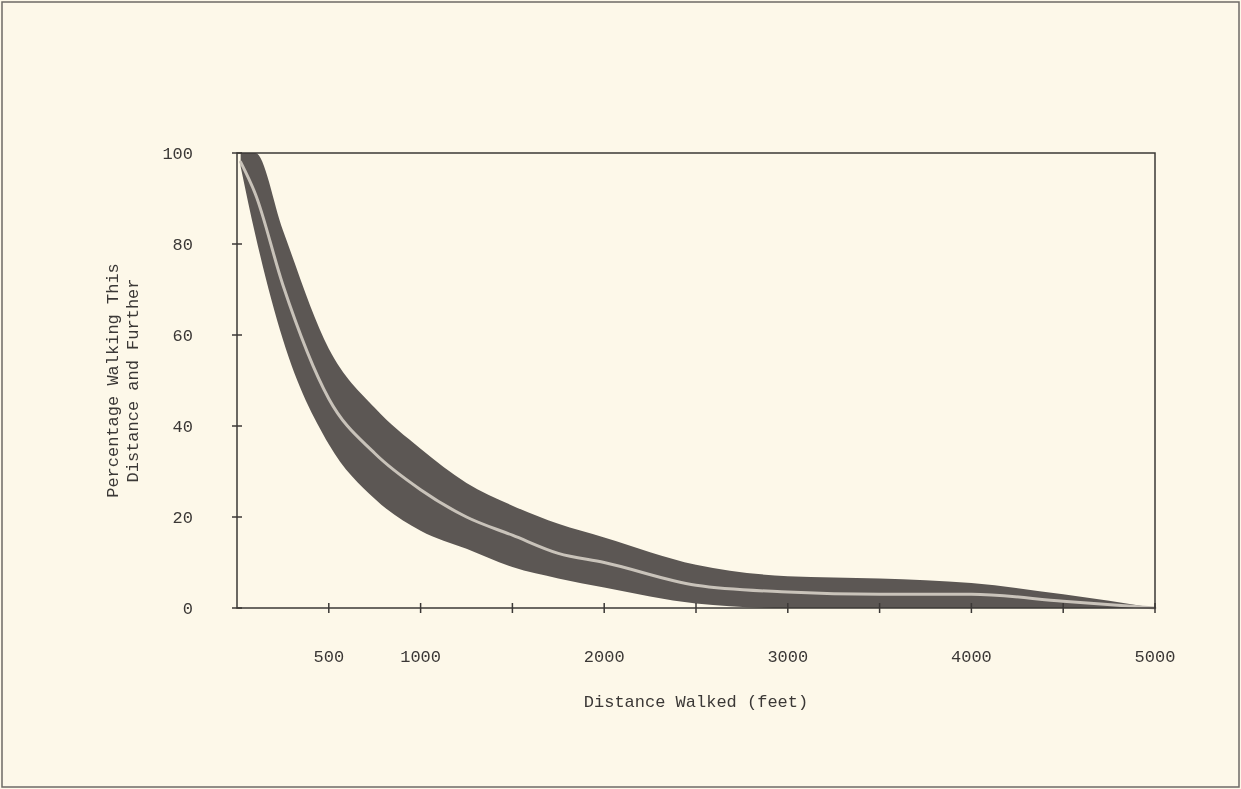  Describe the element at coordinates (182, 427) in the screenshot. I see `y-tick-label: 40` at that location.